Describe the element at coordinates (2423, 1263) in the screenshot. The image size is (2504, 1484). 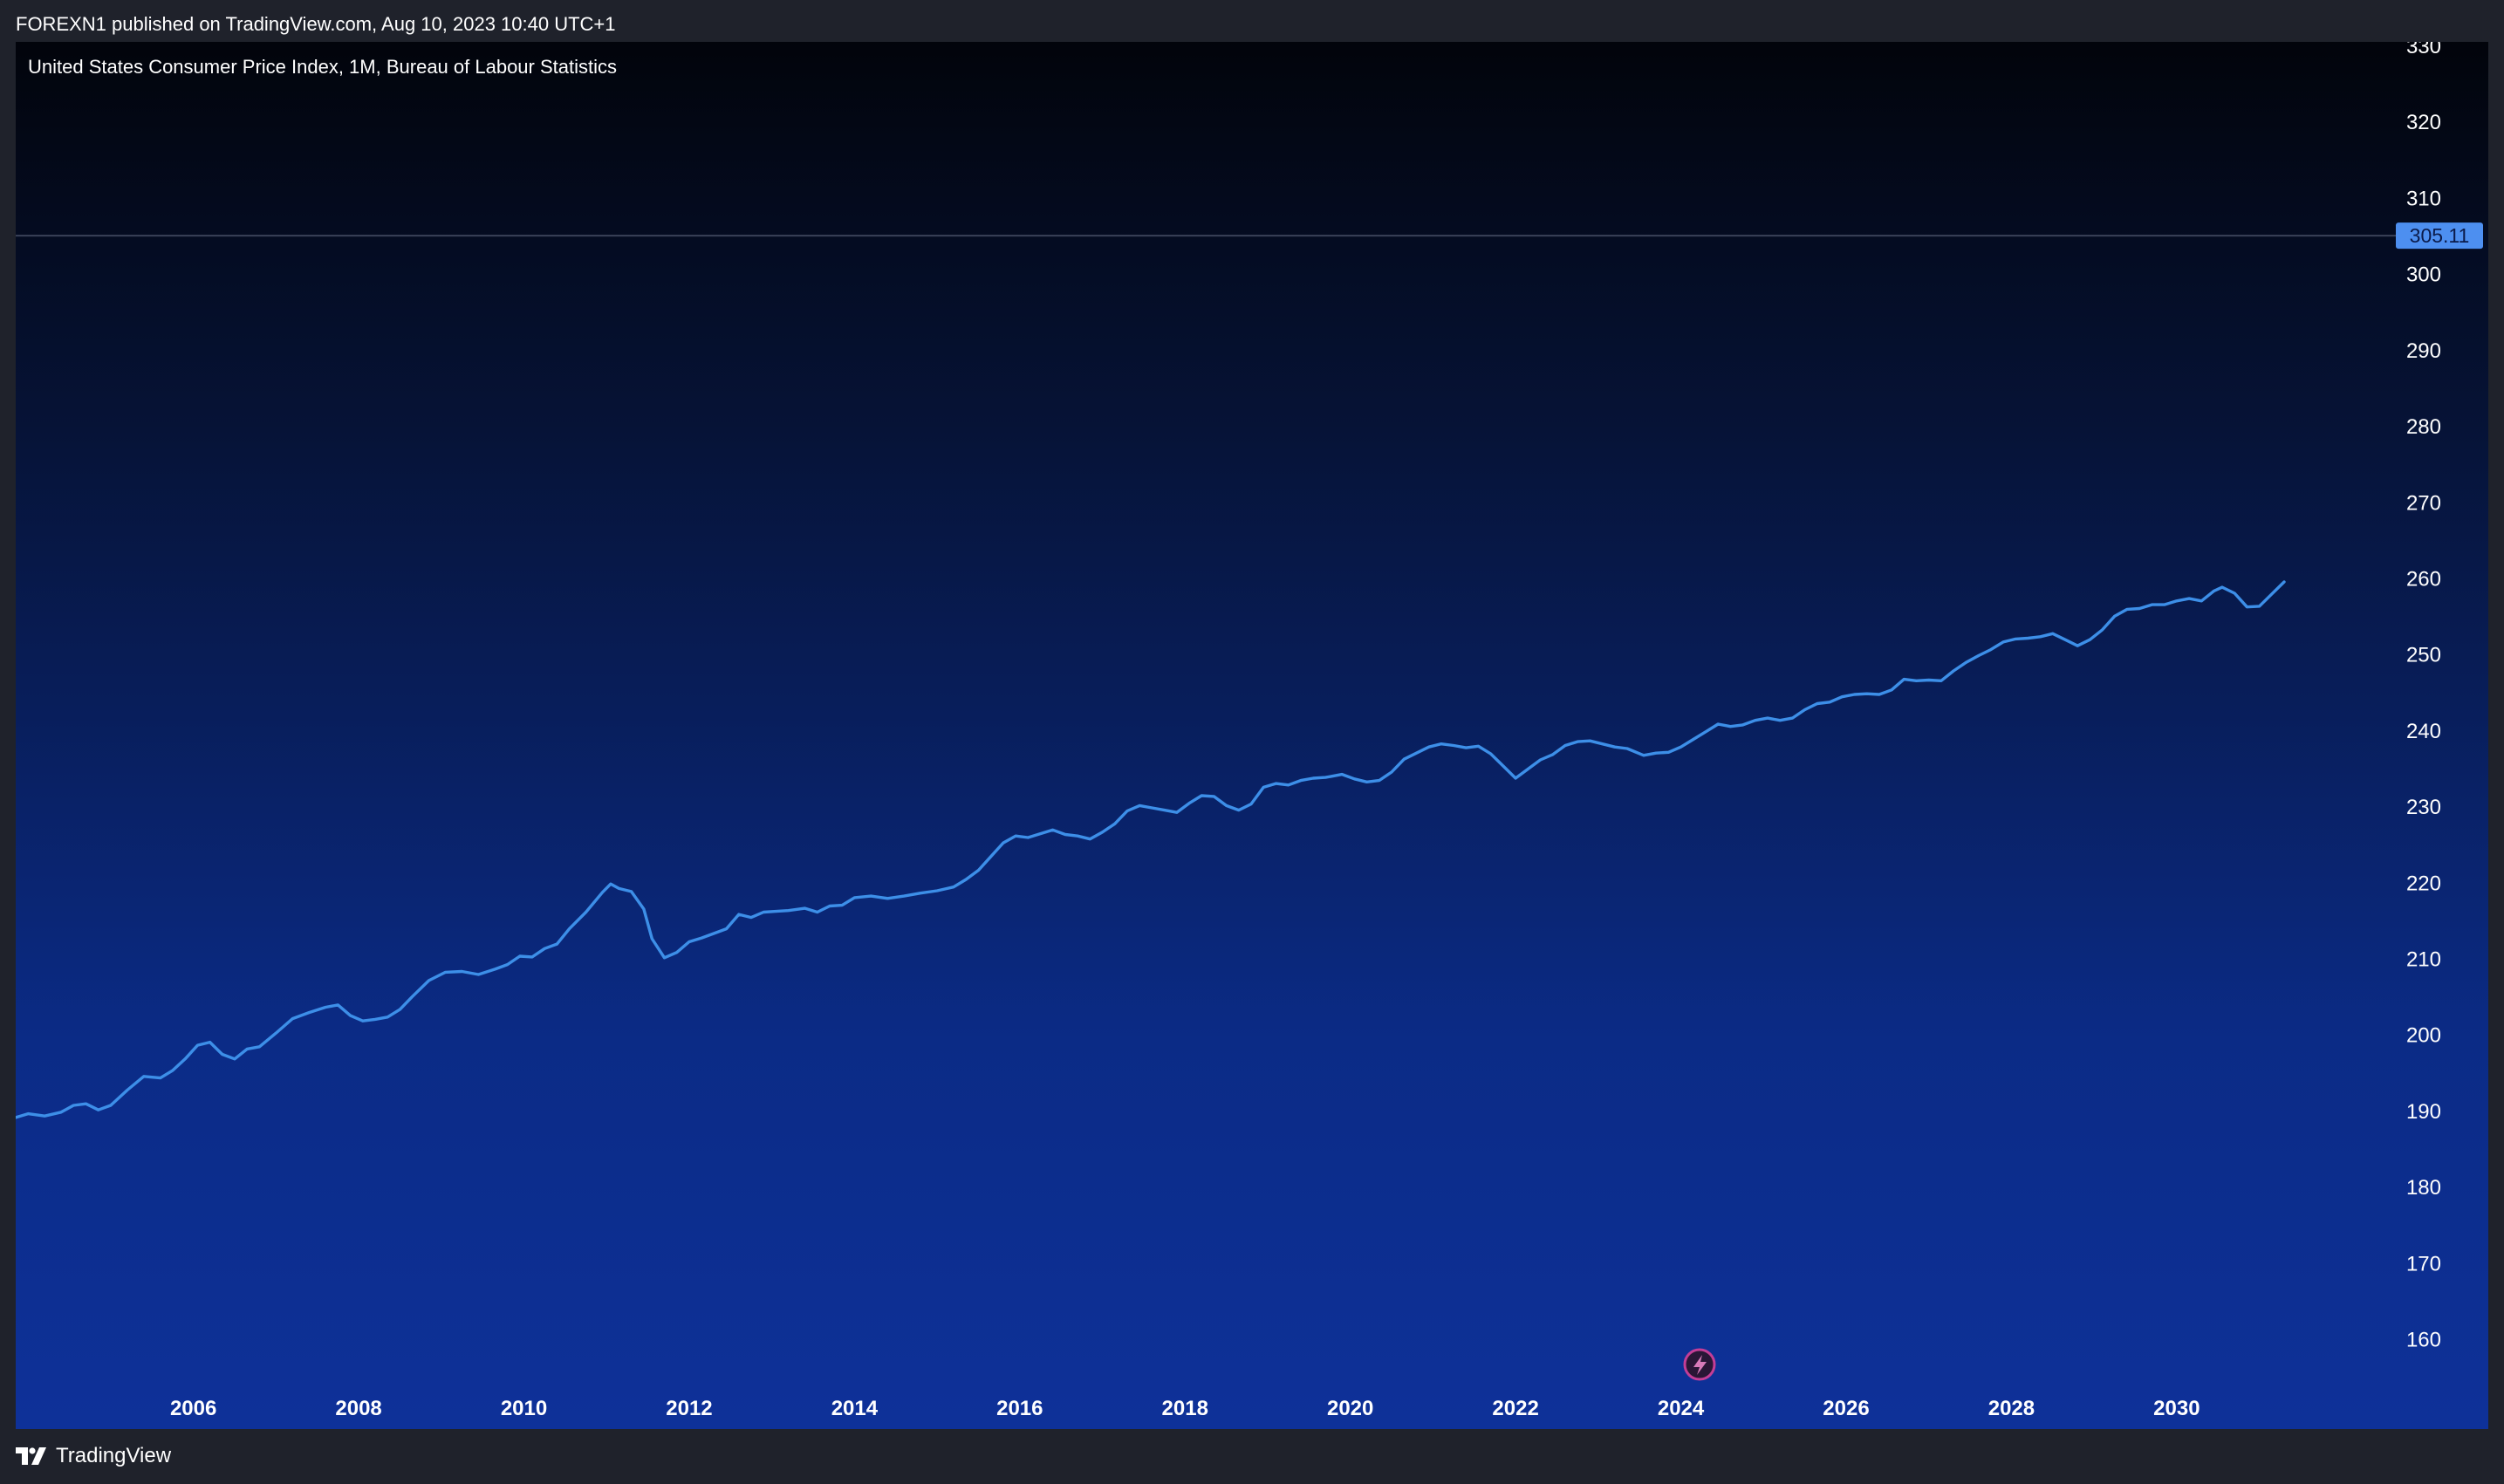
I see `y-tick-label: 170` at that location.